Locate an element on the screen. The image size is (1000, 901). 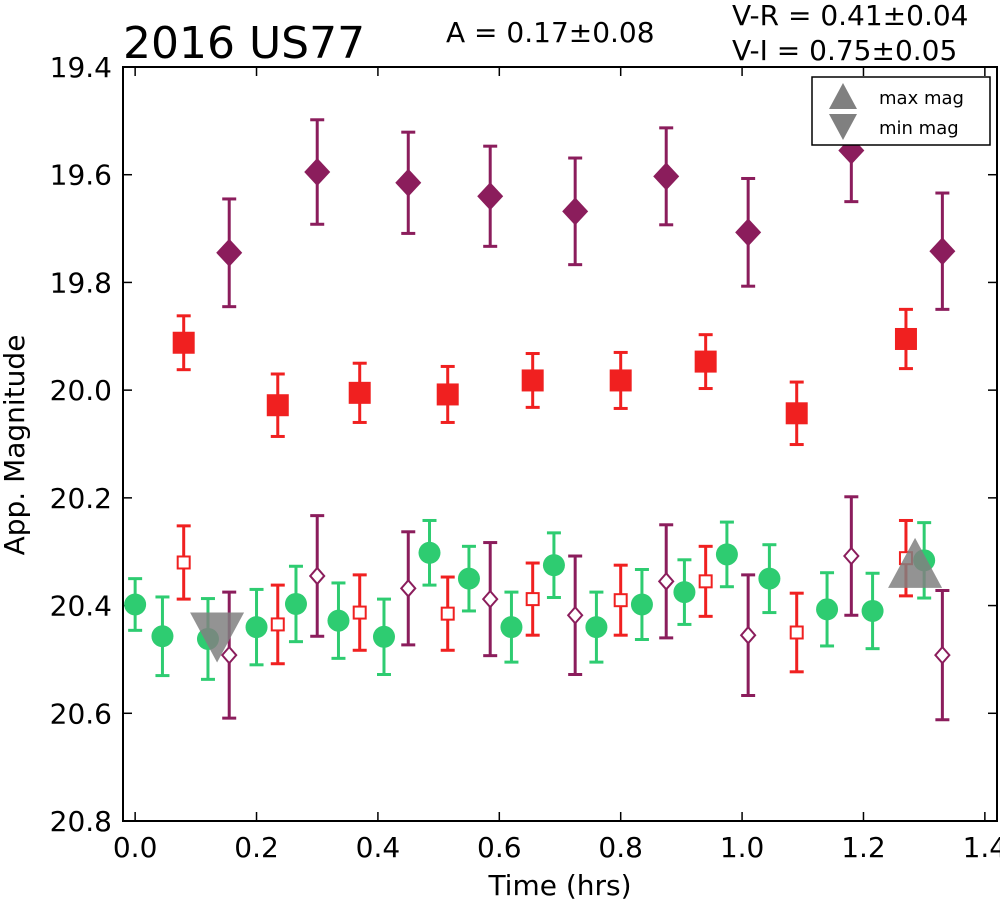
legend-min-mag-marker is located at coordinates (843, 127).